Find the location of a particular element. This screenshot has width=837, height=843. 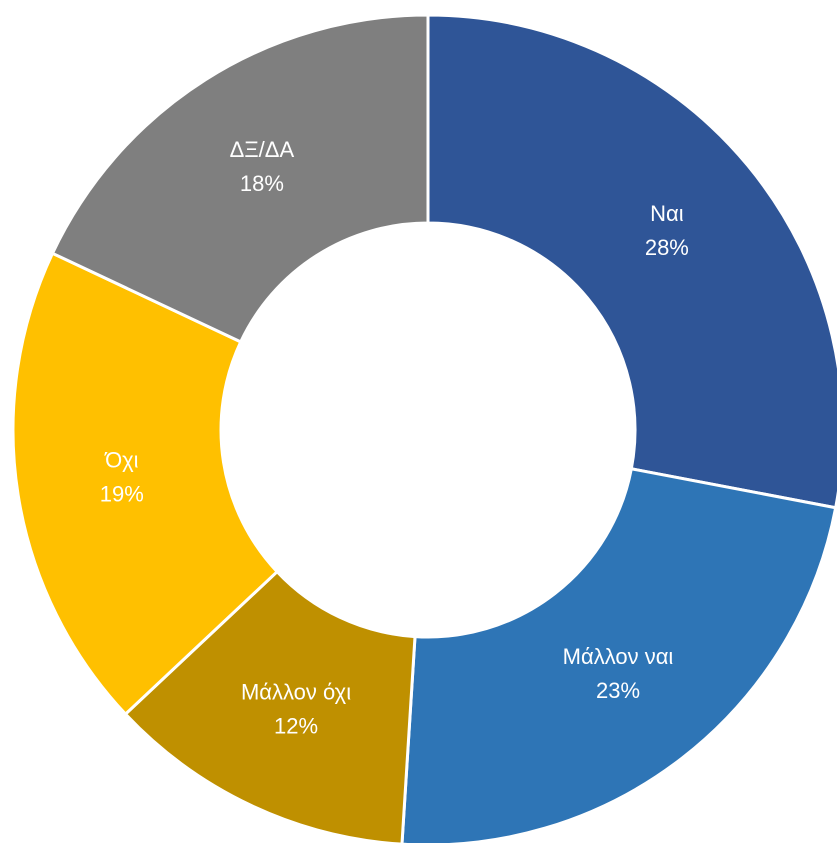

slice-label: Μάλλον ναι is located at coordinates (618, 656).